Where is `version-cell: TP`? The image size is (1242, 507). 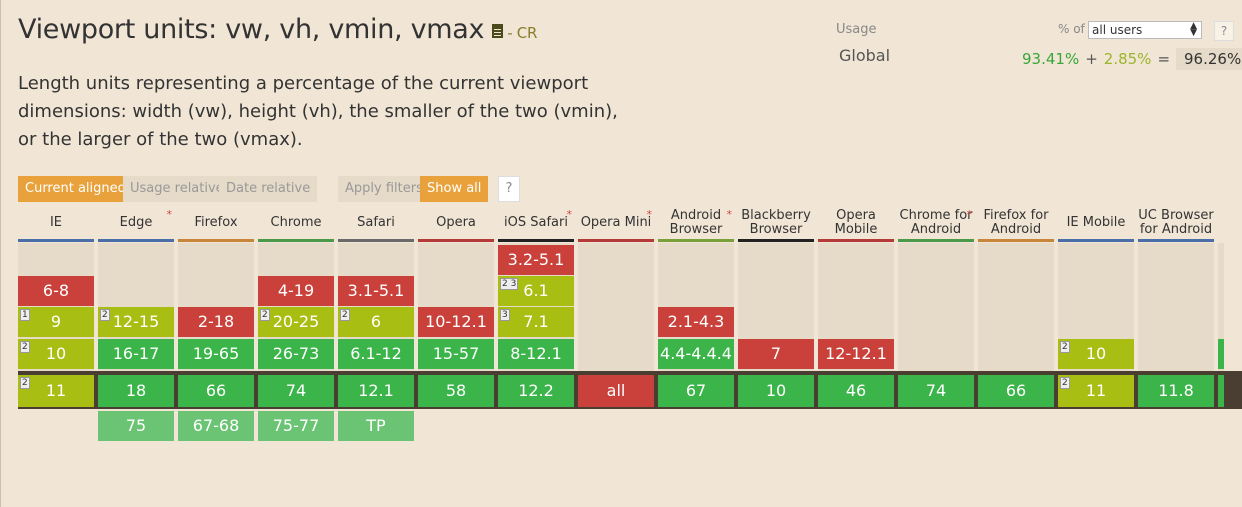 version-cell: TP is located at coordinates (376, 426).